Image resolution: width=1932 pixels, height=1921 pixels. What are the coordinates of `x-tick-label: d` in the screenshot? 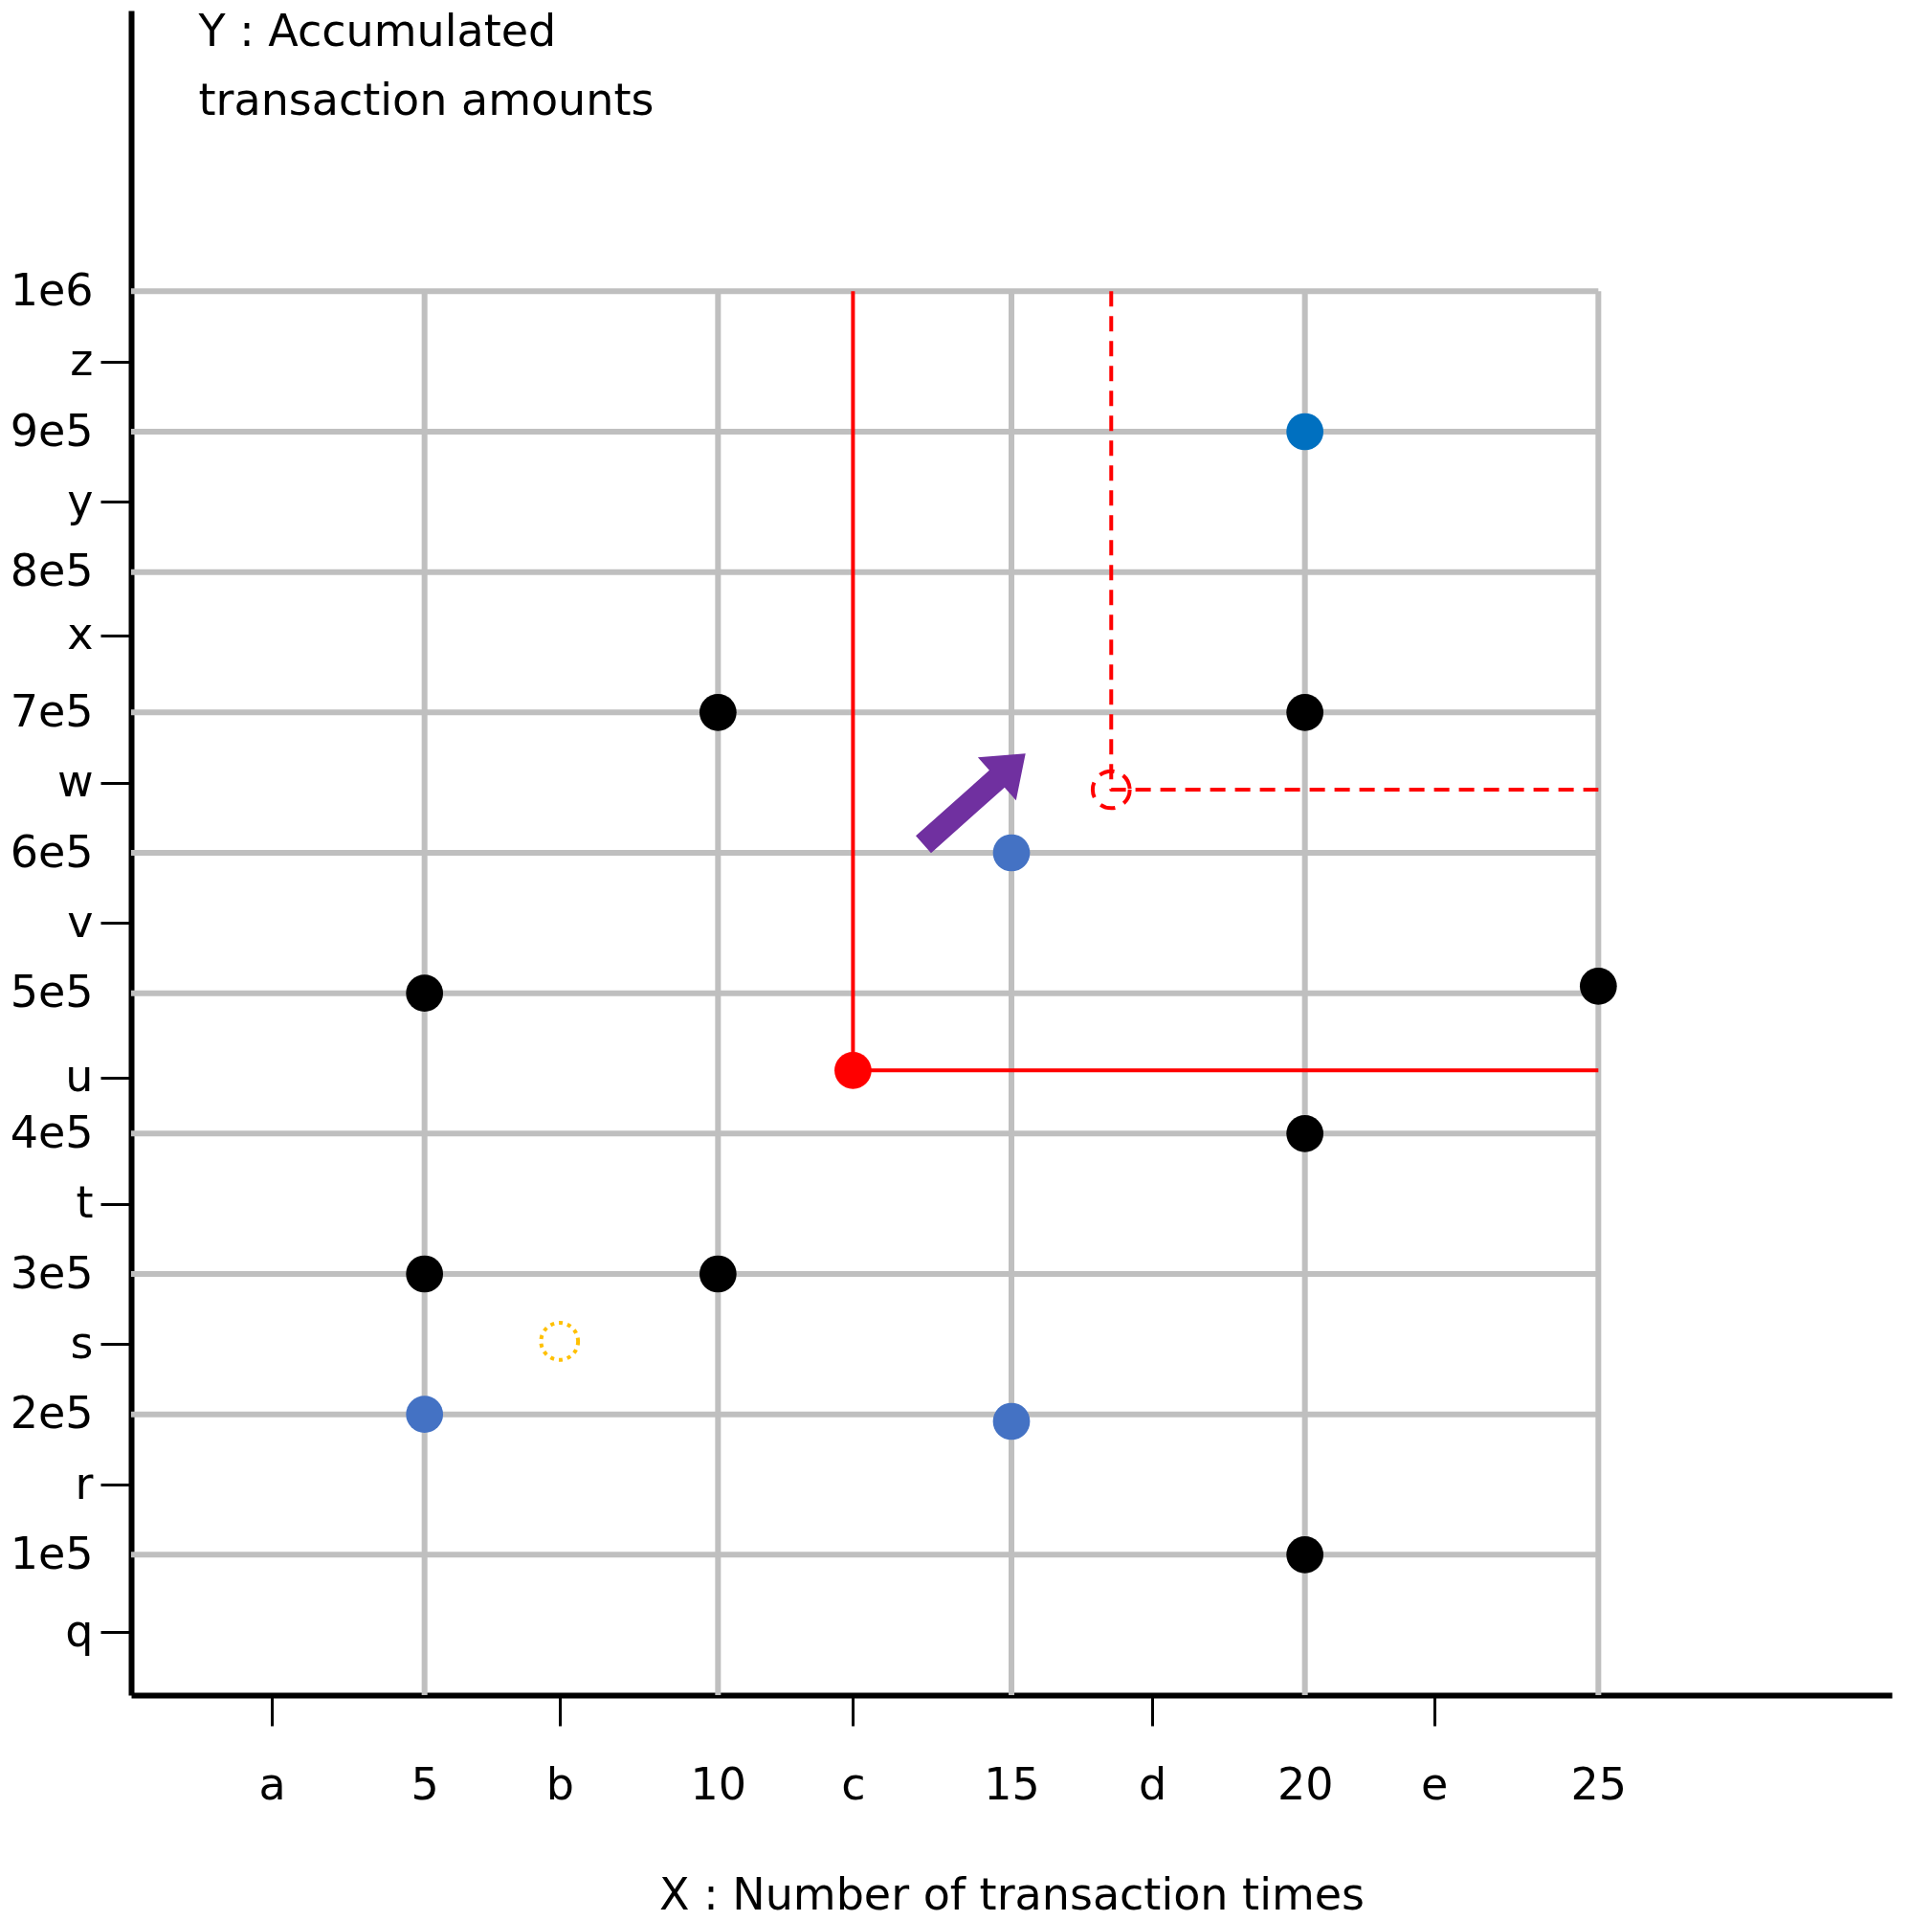 It's located at (1153, 1784).